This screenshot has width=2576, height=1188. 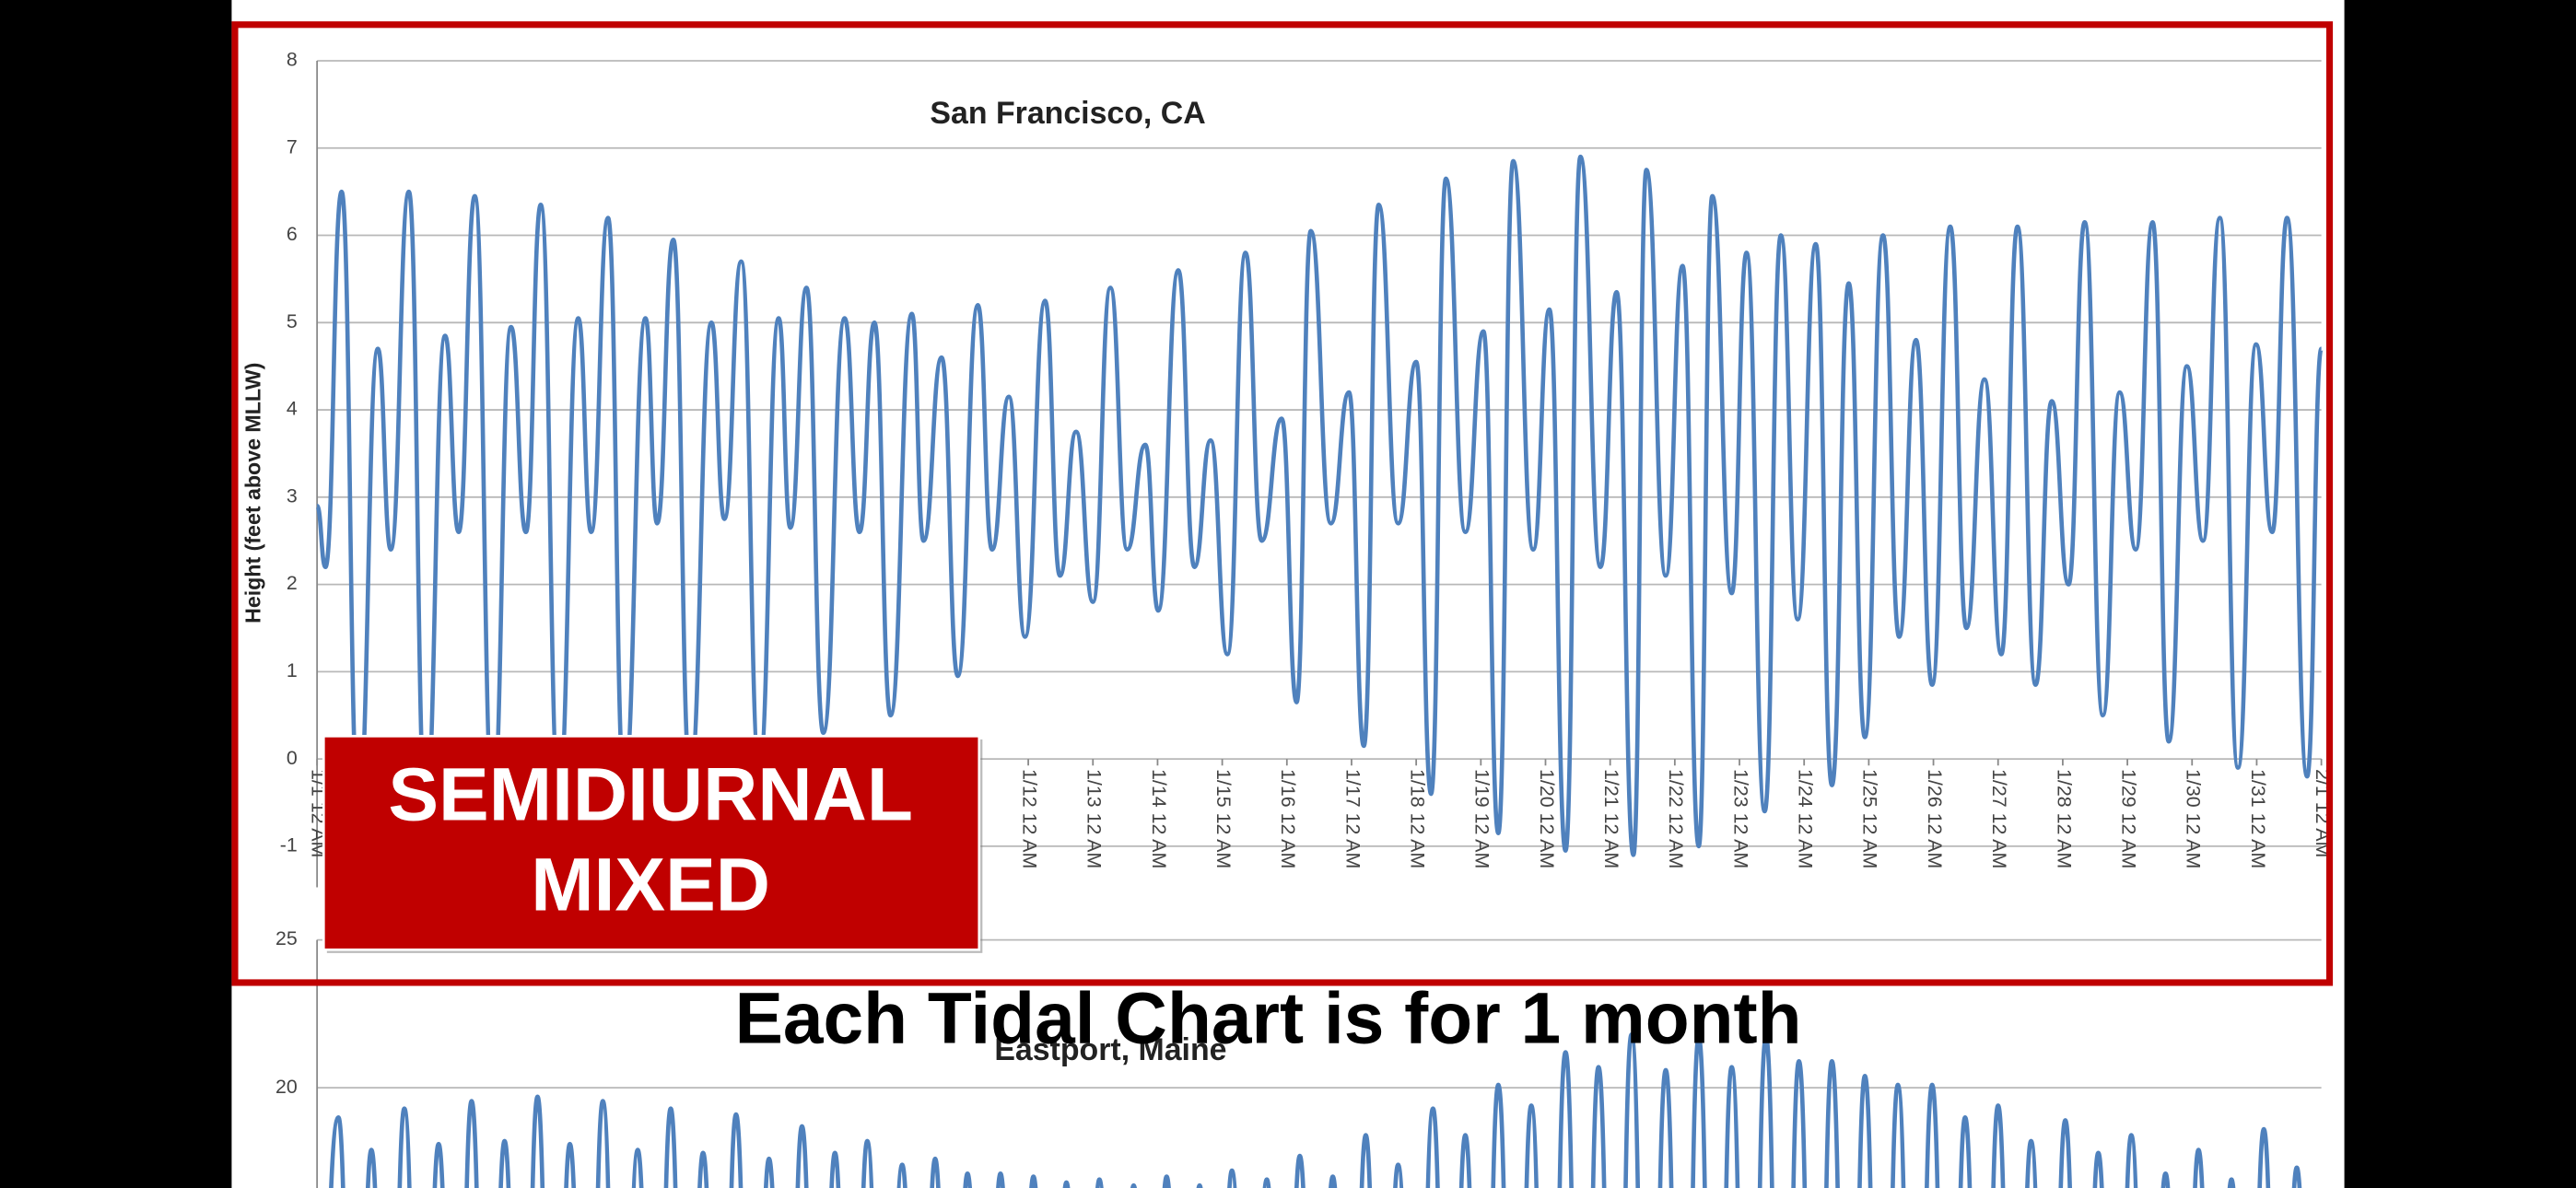 I want to click on x-tick-label: 1/12 12 AM, so click(x=1029, y=818).